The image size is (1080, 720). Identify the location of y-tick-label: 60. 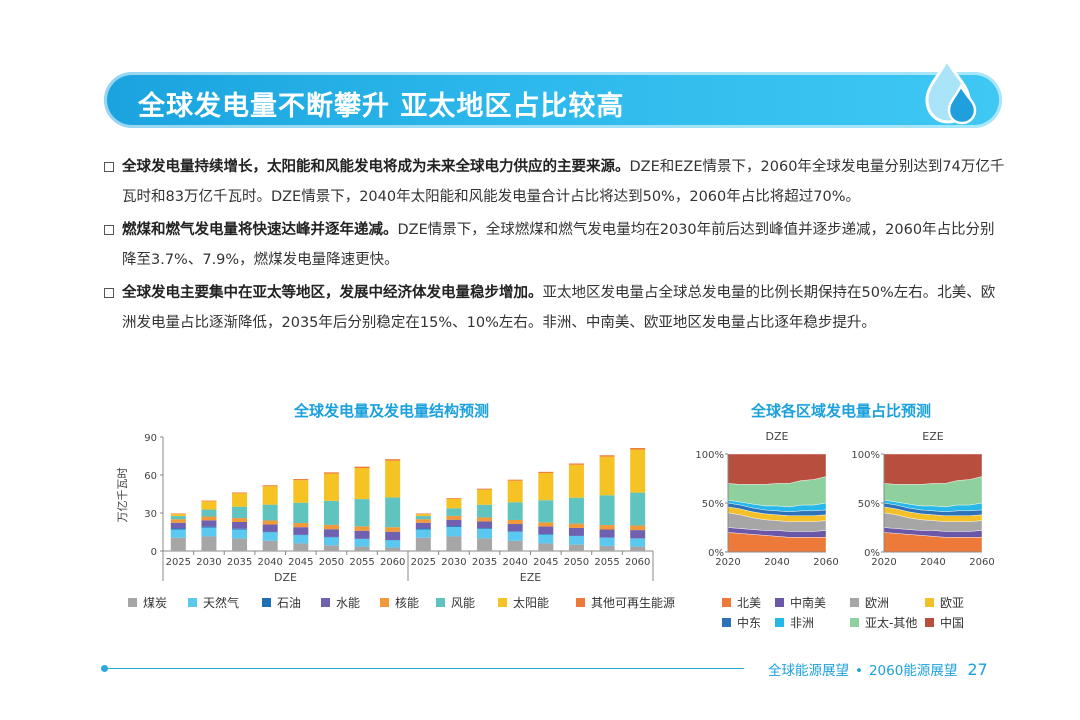
(150, 476).